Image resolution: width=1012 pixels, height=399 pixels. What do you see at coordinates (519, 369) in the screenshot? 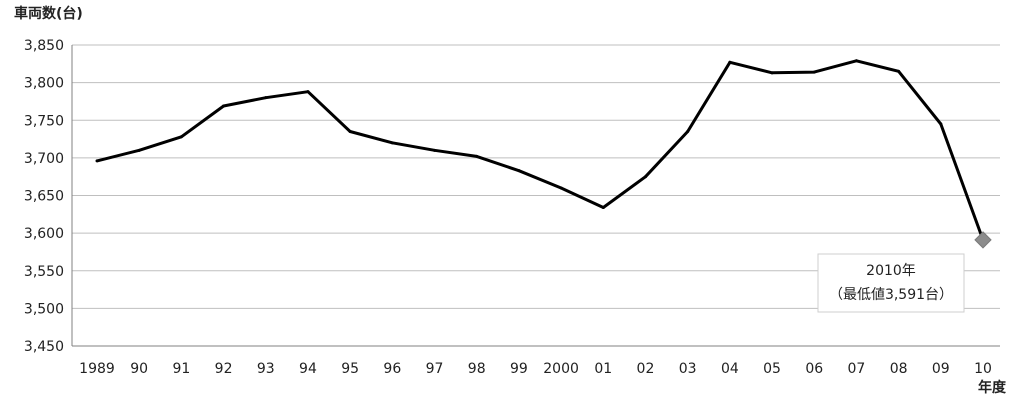
I see `x-tick-label: 99` at bounding box center [519, 369].